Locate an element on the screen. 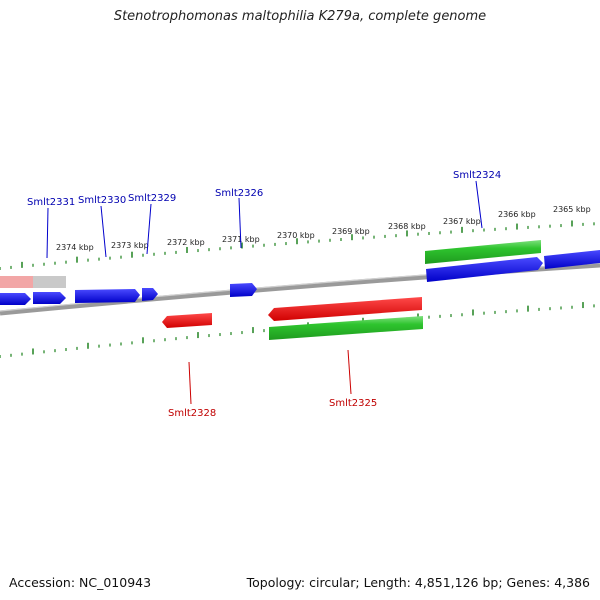 The height and width of the screenshot is (600, 600). accession-text: Accession: NC_010943 is located at coordinates (80, 582).